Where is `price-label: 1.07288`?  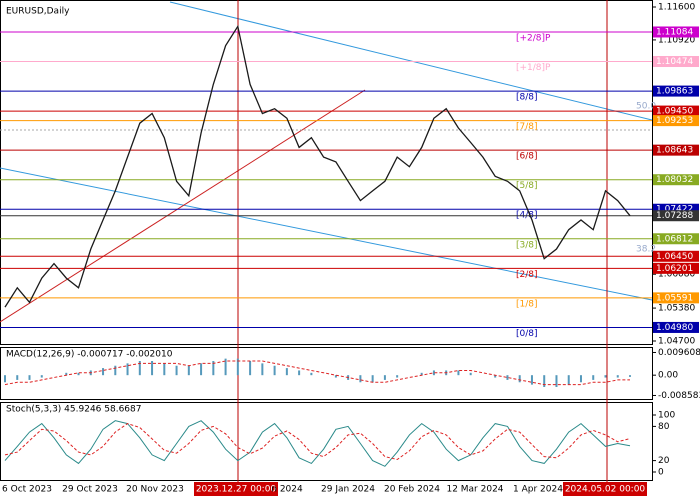 price-label: 1.07288 is located at coordinates (674, 216).